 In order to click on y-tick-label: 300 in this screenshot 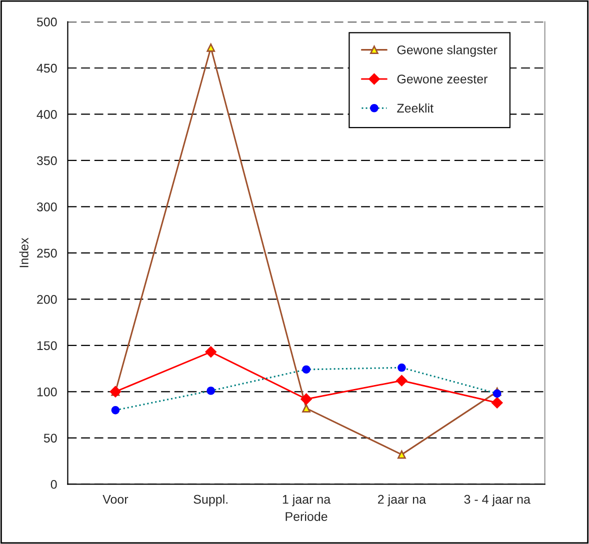, I will do `click(46, 207)`.